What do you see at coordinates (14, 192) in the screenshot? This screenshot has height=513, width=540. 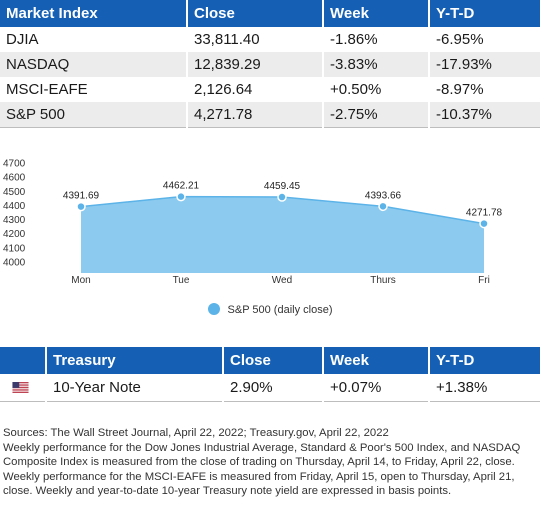 I see `y-tick-label: 4500` at bounding box center [14, 192].